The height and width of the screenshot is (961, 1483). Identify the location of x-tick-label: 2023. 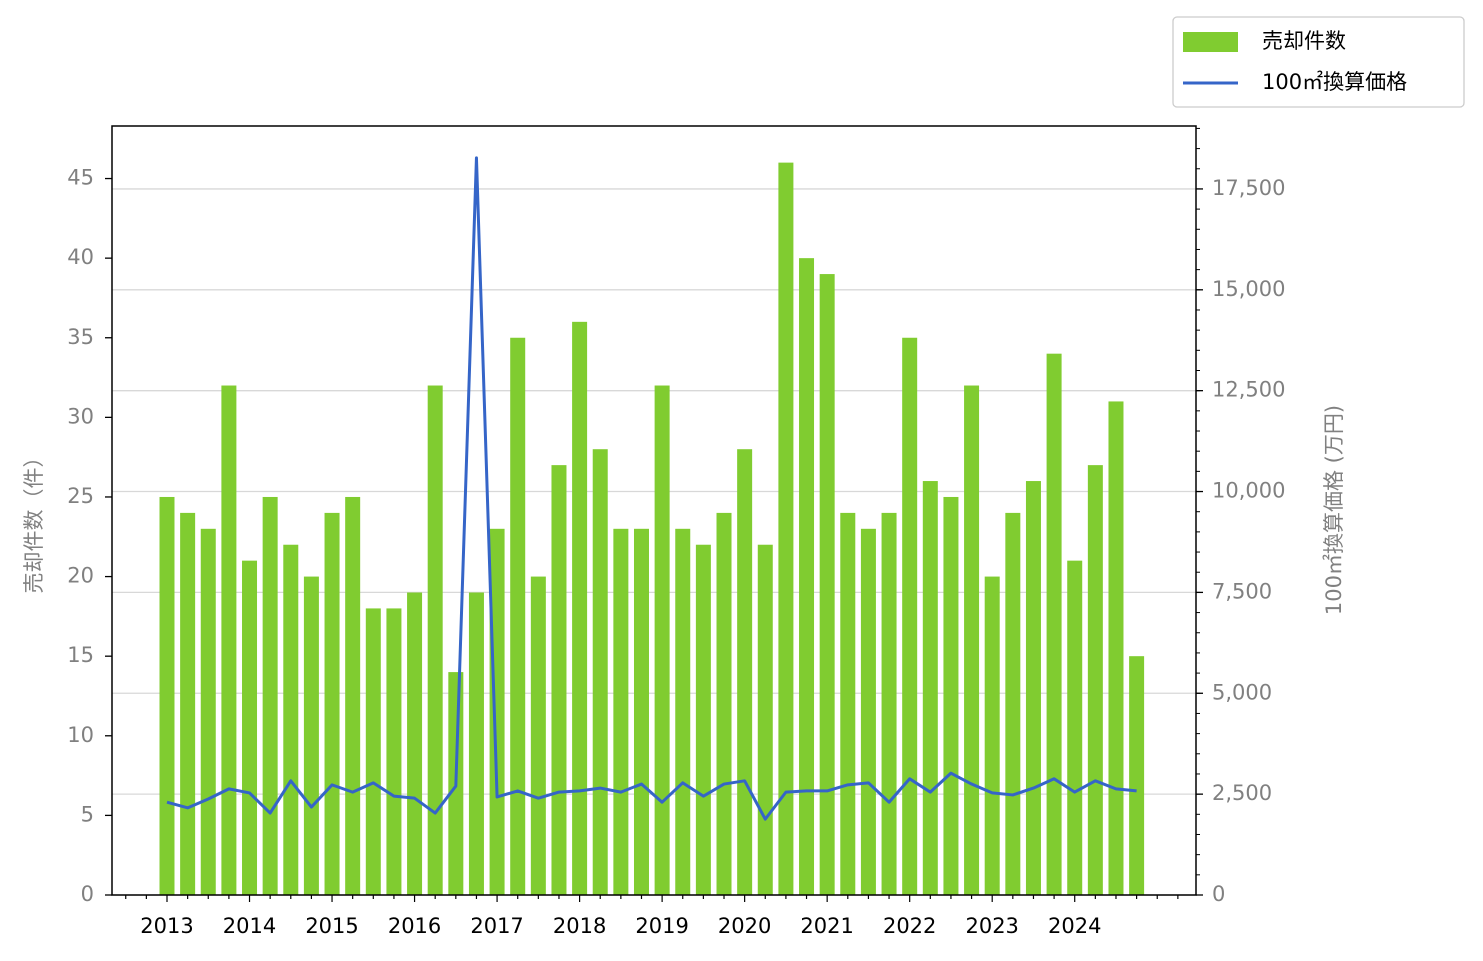
(991, 926).